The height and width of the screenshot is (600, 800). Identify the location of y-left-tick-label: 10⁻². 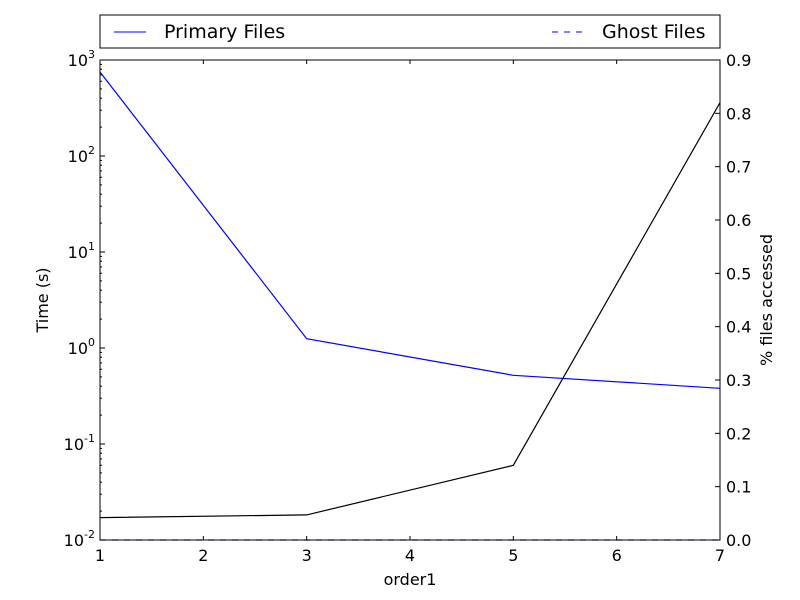
(79, 539).